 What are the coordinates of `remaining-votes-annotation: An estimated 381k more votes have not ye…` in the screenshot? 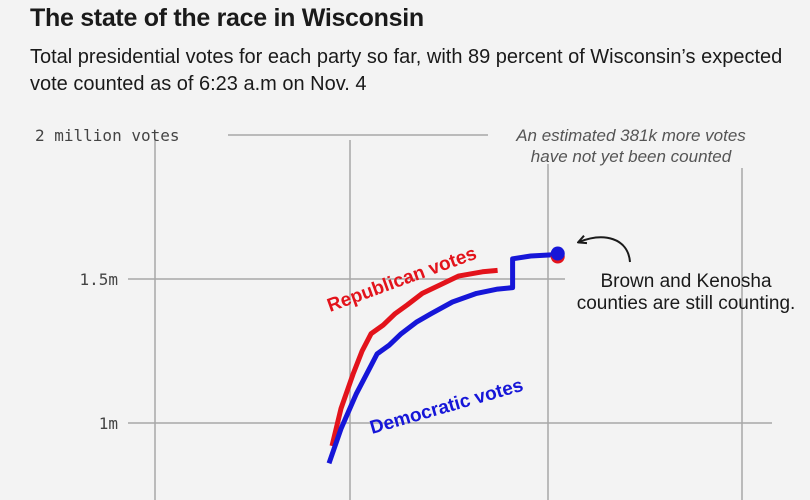 It's located at (630, 146).